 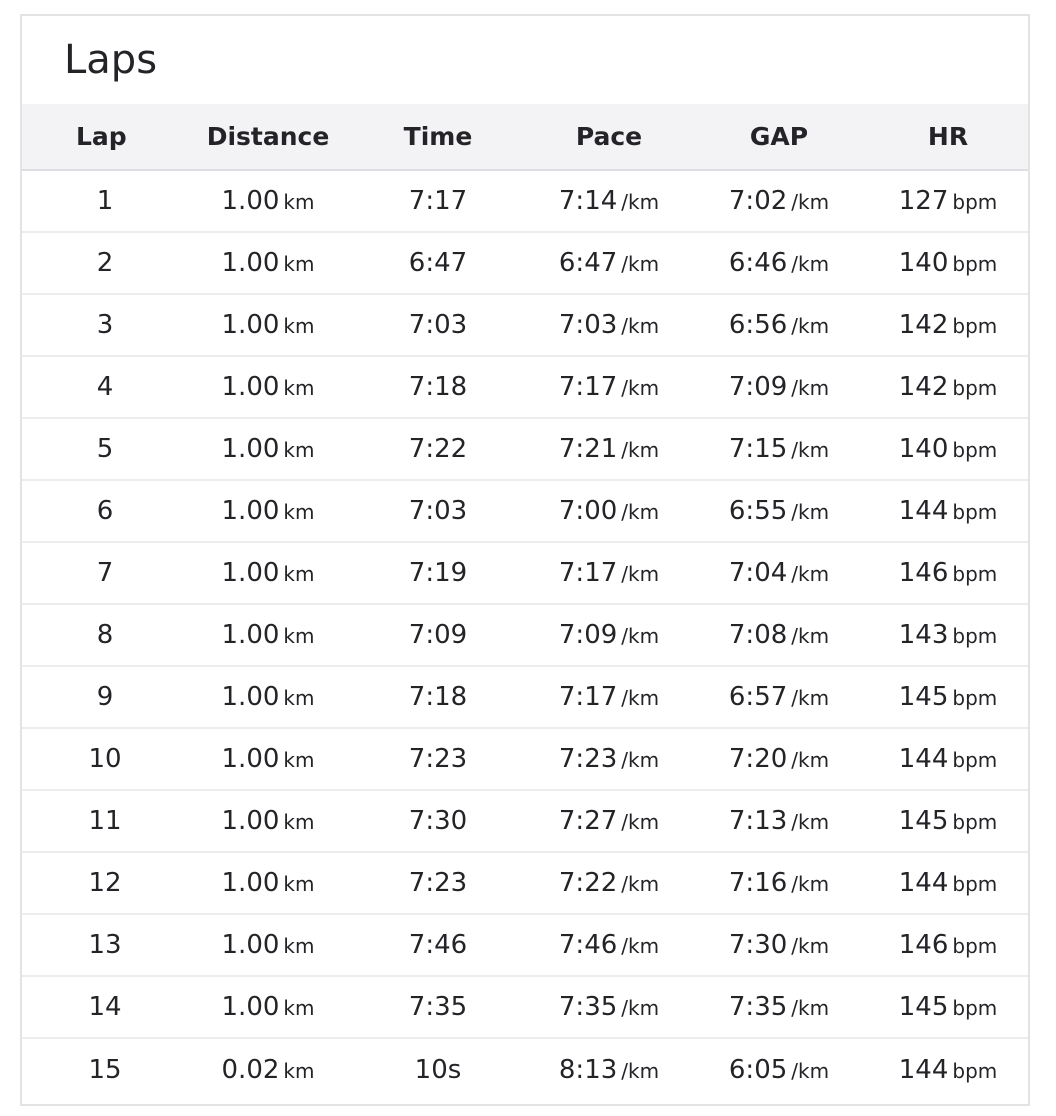 What do you see at coordinates (923, 573) in the screenshot?
I see `hr-value: 146` at bounding box center [923, 573].